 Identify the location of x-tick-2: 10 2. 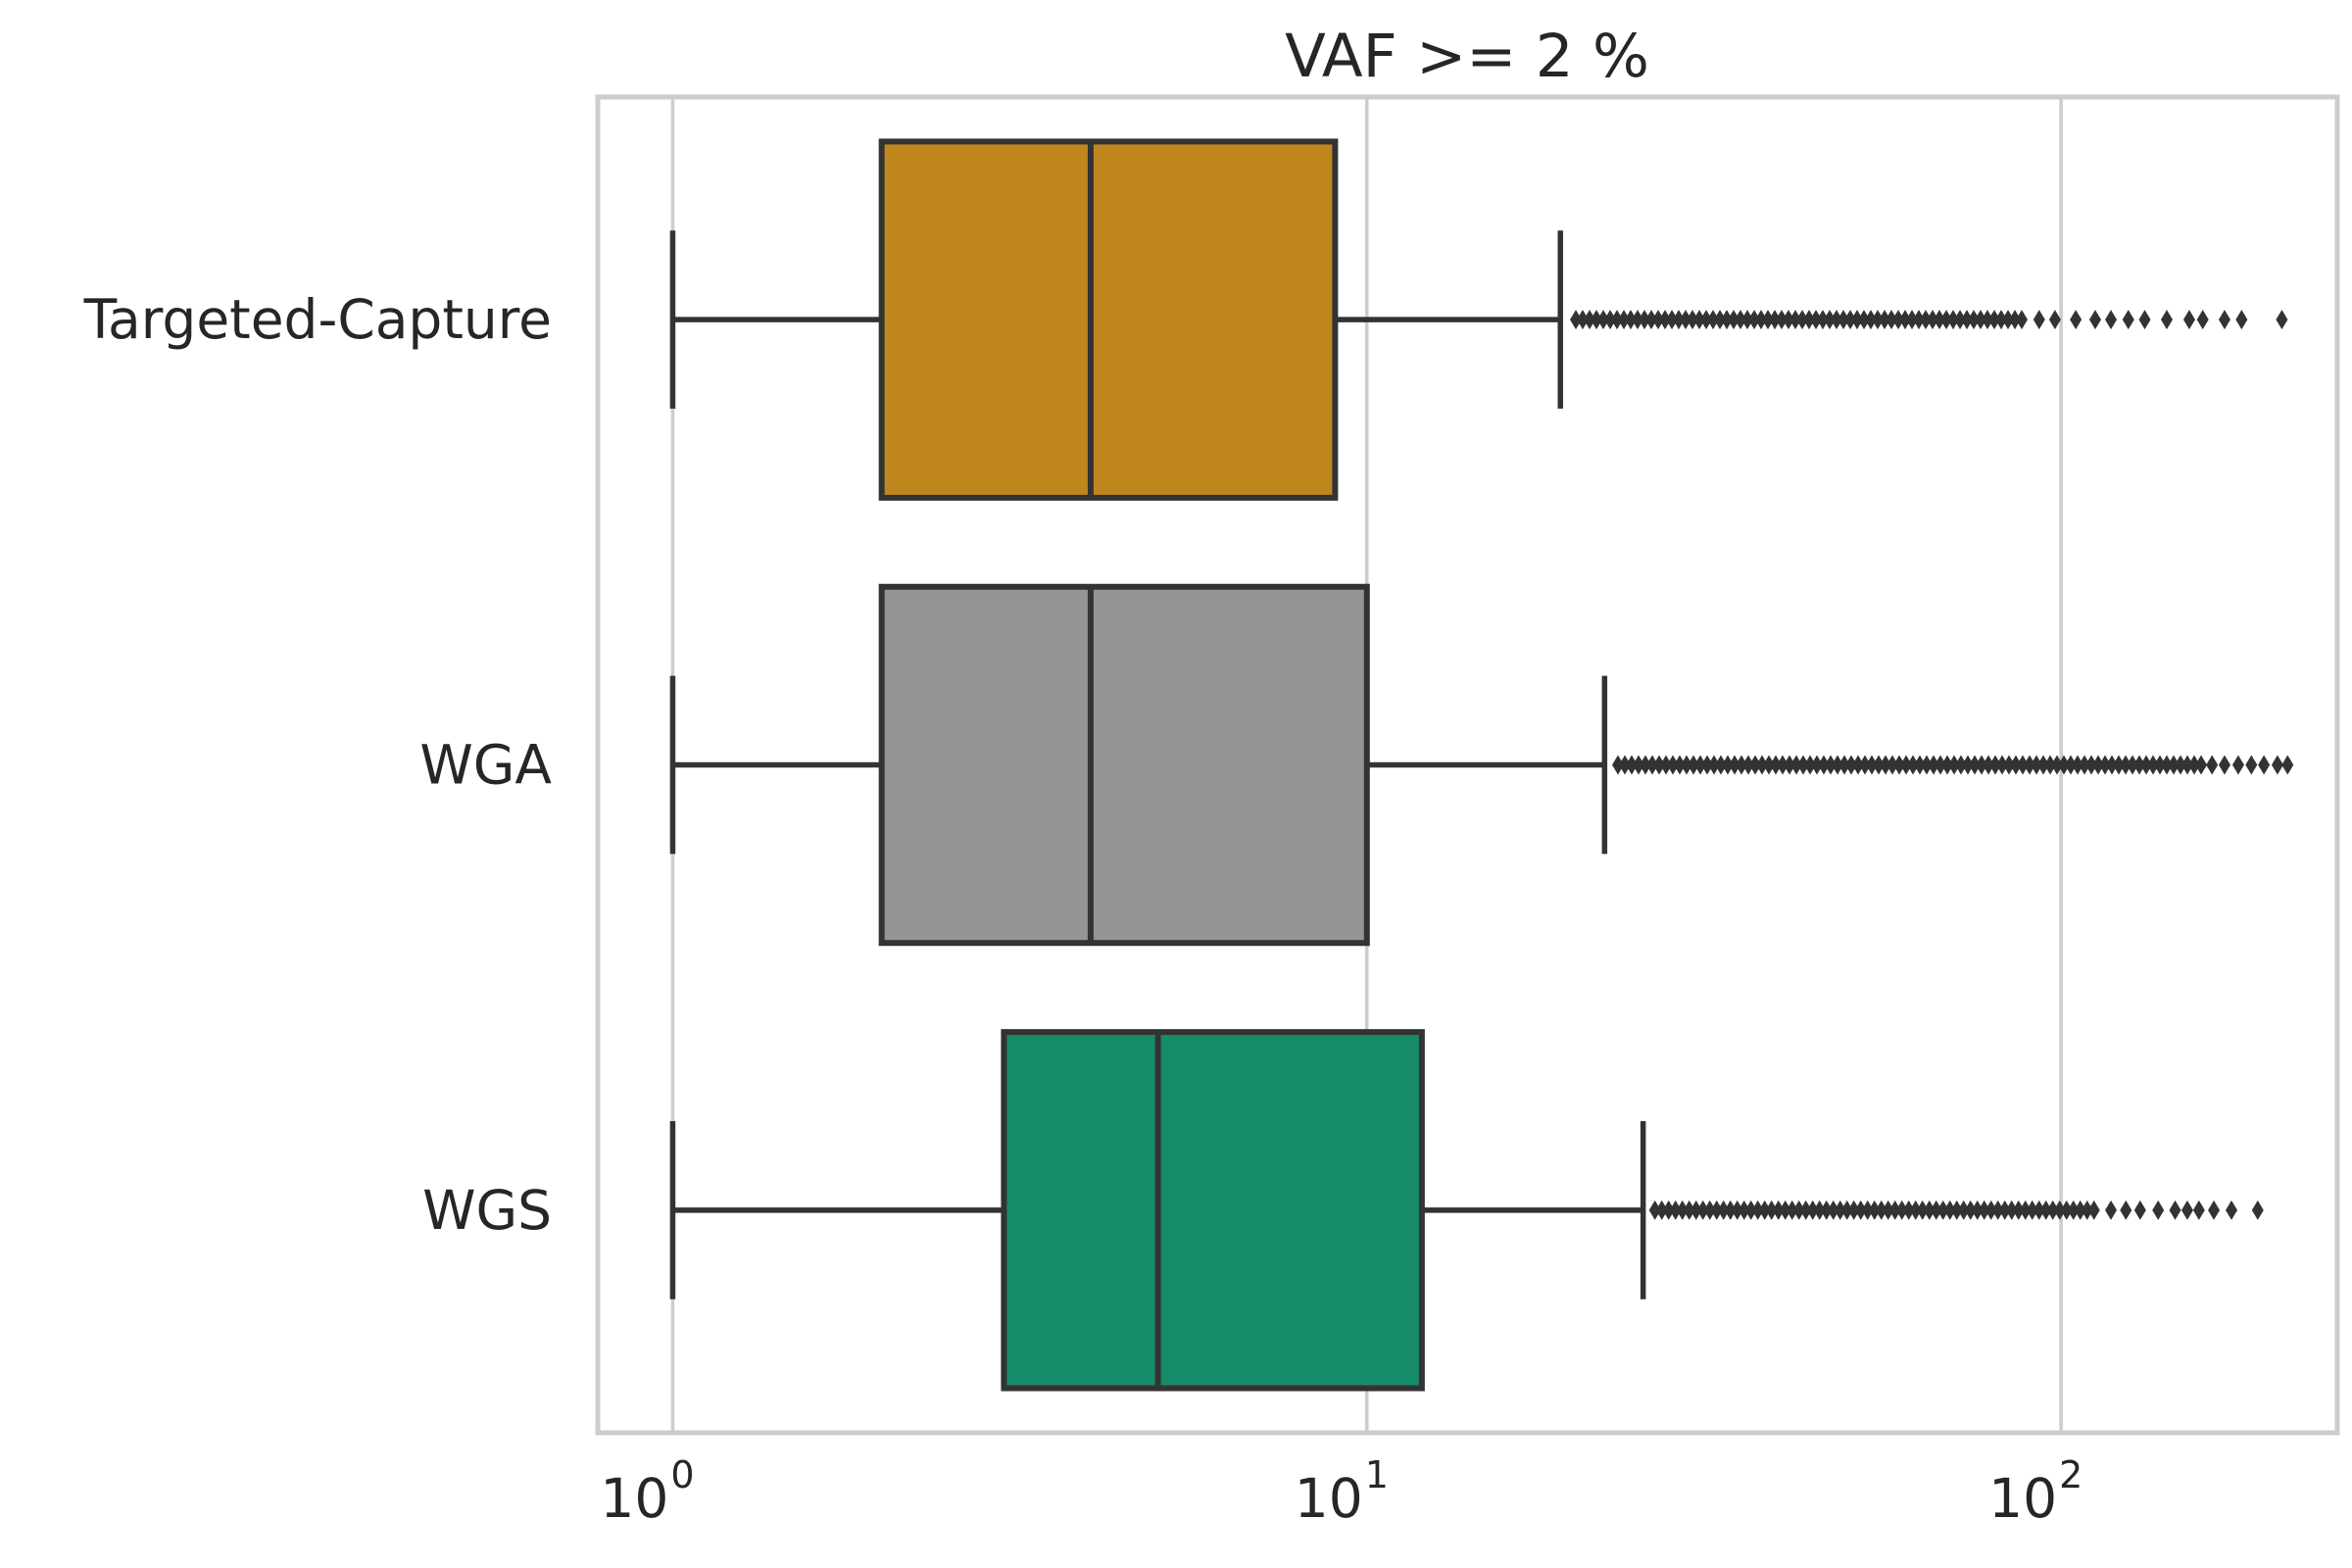
(2035, 1491).